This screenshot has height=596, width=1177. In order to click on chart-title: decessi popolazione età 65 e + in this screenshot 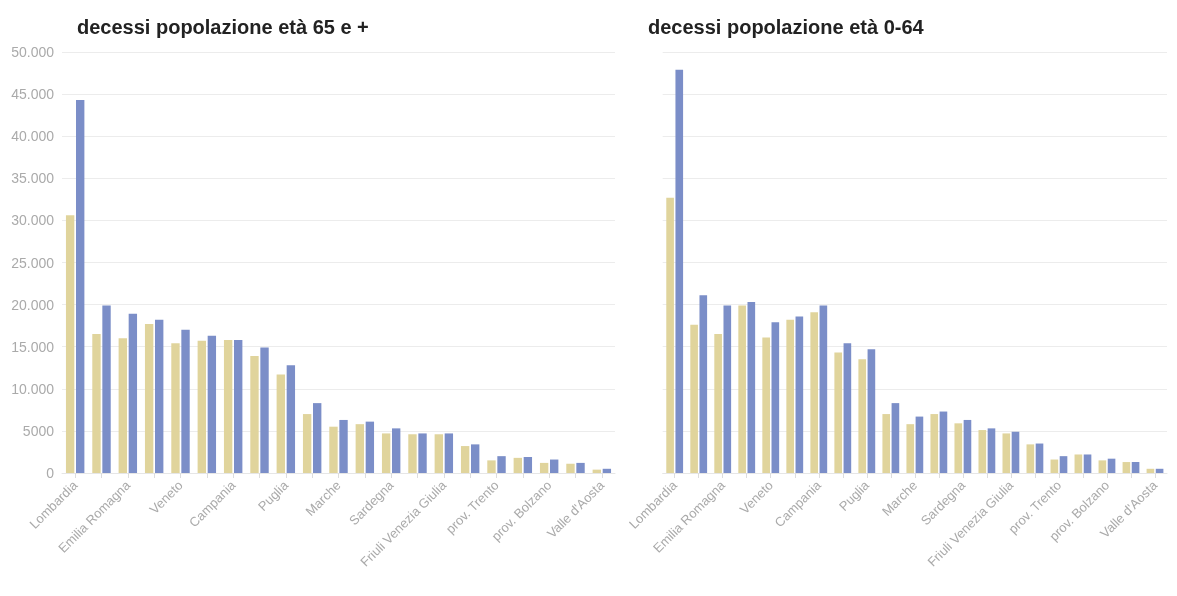, I will do `click(223, 27)`.